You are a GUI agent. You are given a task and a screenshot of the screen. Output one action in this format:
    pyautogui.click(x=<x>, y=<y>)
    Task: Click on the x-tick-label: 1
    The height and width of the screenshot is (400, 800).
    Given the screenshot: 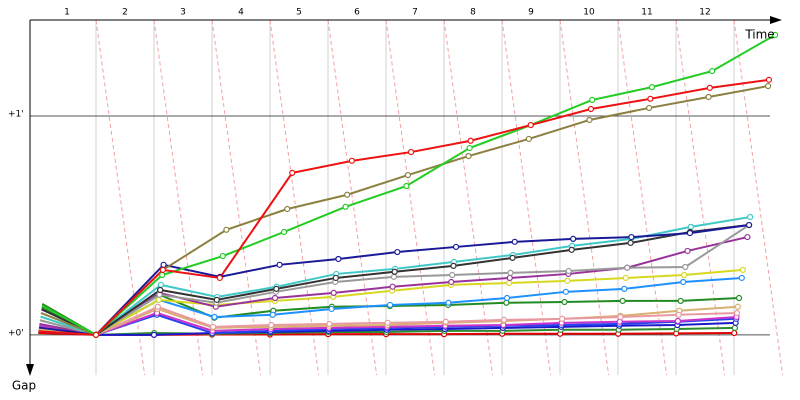 What is the action you would take?
    pyautogui.click(x=67, y=13)
    